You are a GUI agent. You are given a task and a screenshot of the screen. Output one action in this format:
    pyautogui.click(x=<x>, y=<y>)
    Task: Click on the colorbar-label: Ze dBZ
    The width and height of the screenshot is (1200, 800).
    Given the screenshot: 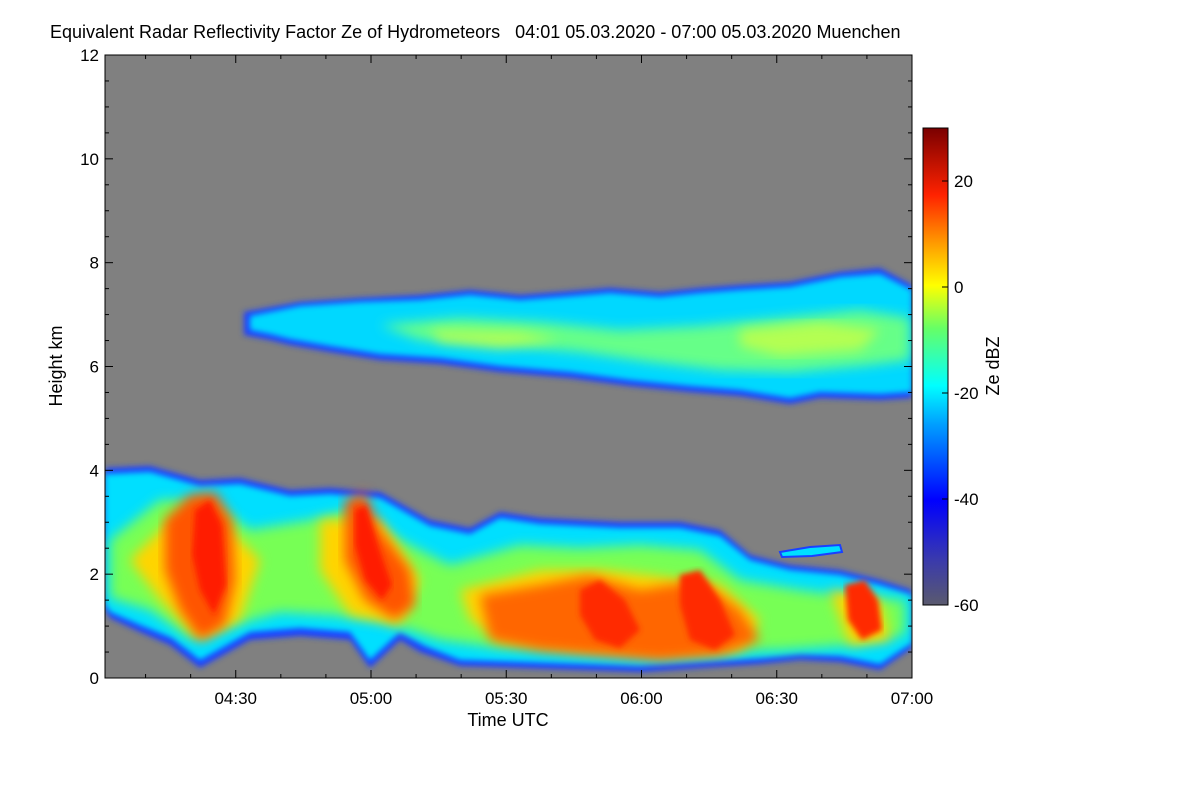 What is the action you would take?
    pyautogui.click(x=993, y=365)
    